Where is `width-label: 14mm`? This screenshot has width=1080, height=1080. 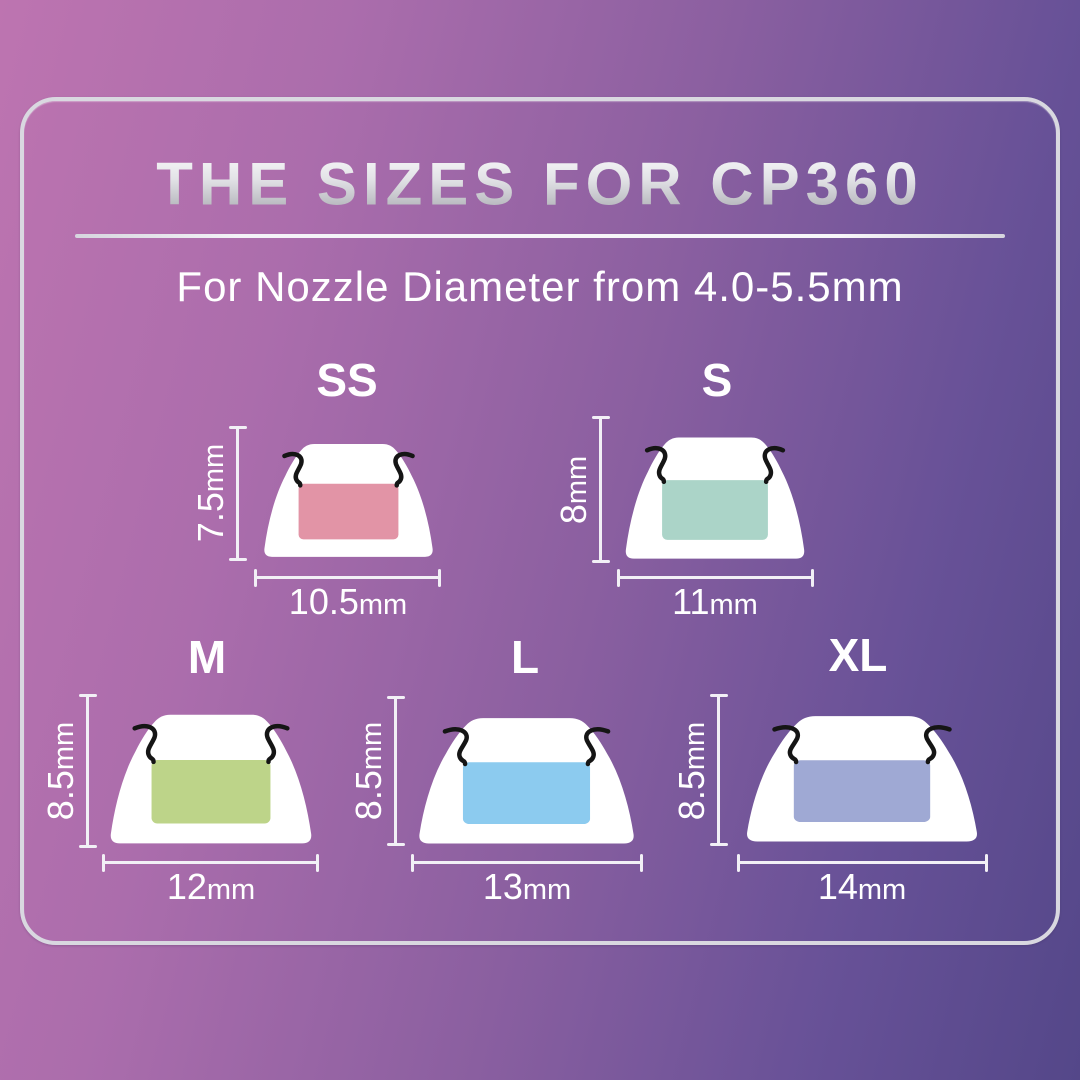
width-label: 14mm is located at coordinates (862, 886).